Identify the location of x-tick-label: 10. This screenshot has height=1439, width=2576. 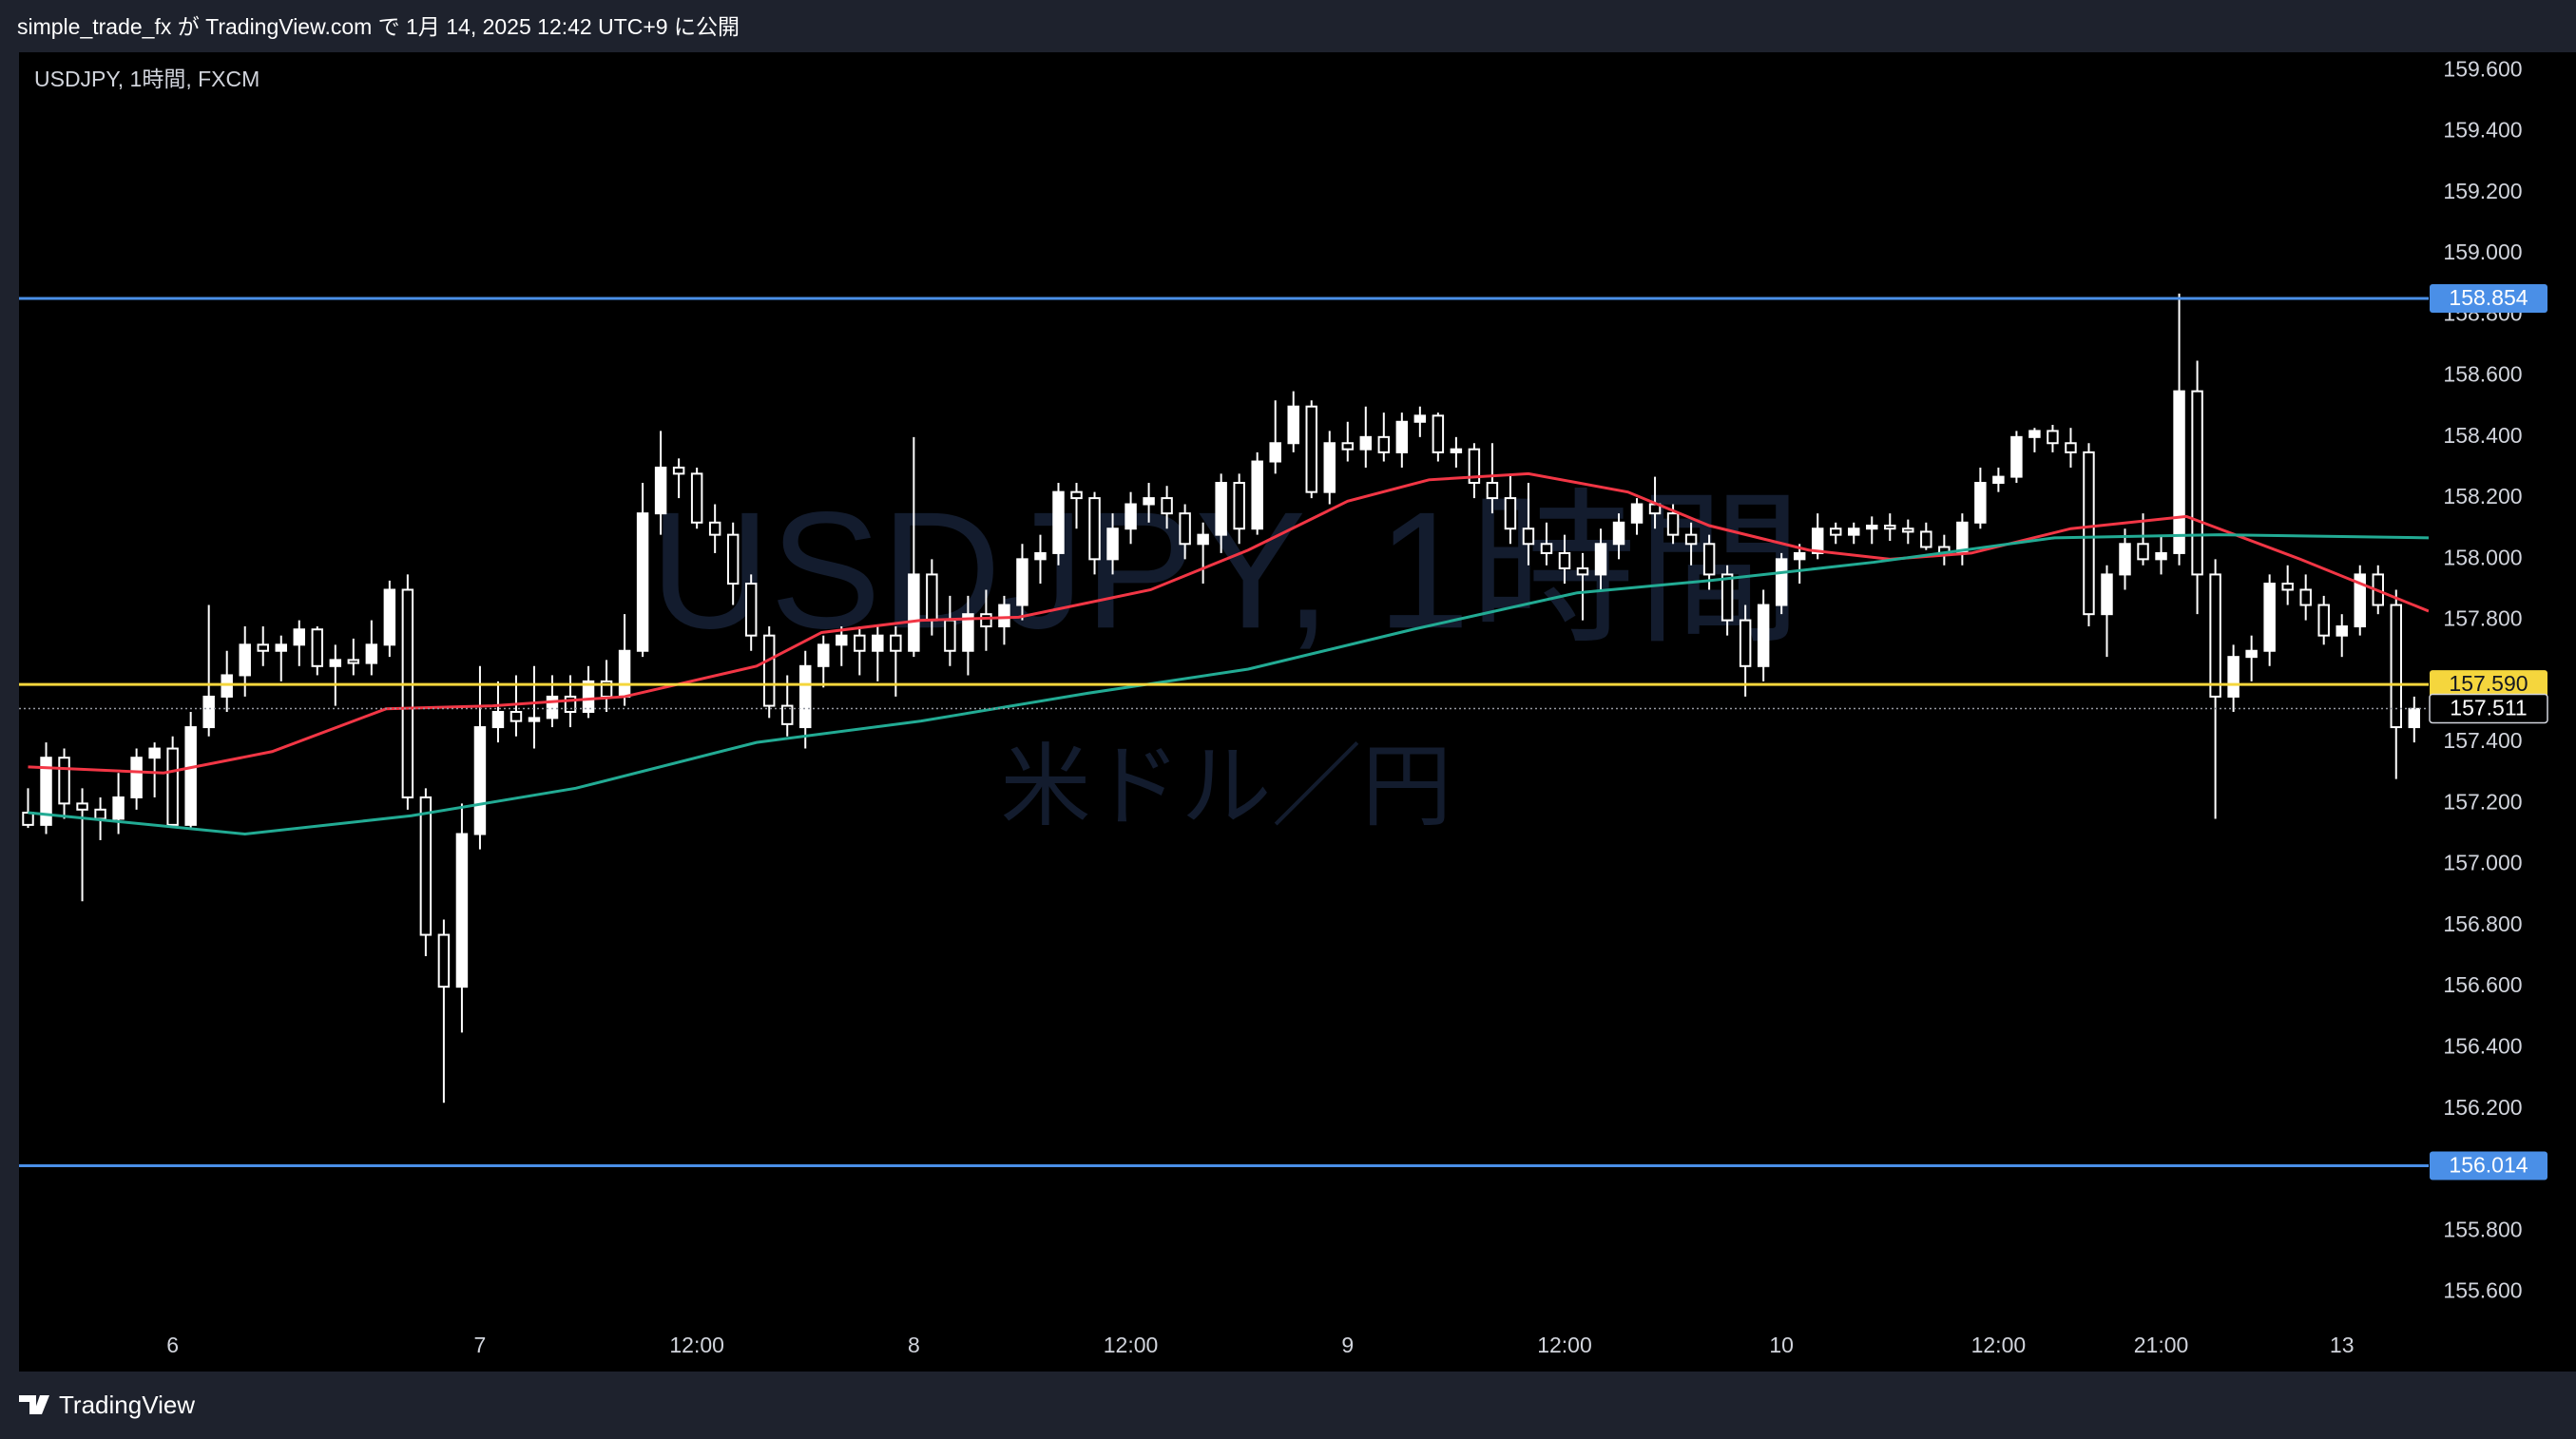
(1781, 1345).